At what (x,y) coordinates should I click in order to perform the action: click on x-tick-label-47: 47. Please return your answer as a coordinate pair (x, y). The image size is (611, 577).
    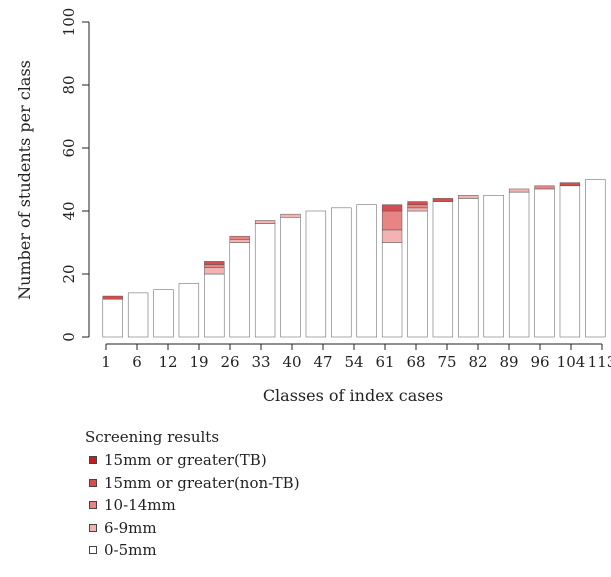
    Looking at the image, I should click on (322, 362).